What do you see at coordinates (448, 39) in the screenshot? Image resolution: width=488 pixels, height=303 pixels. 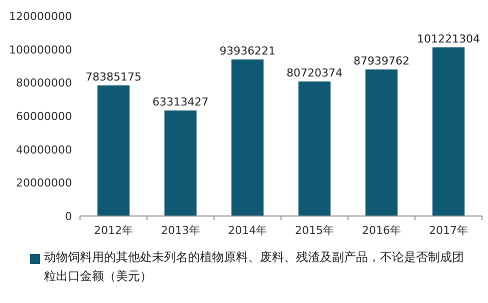 I see `data-label: 101221304` at bounding box center [448, 39].